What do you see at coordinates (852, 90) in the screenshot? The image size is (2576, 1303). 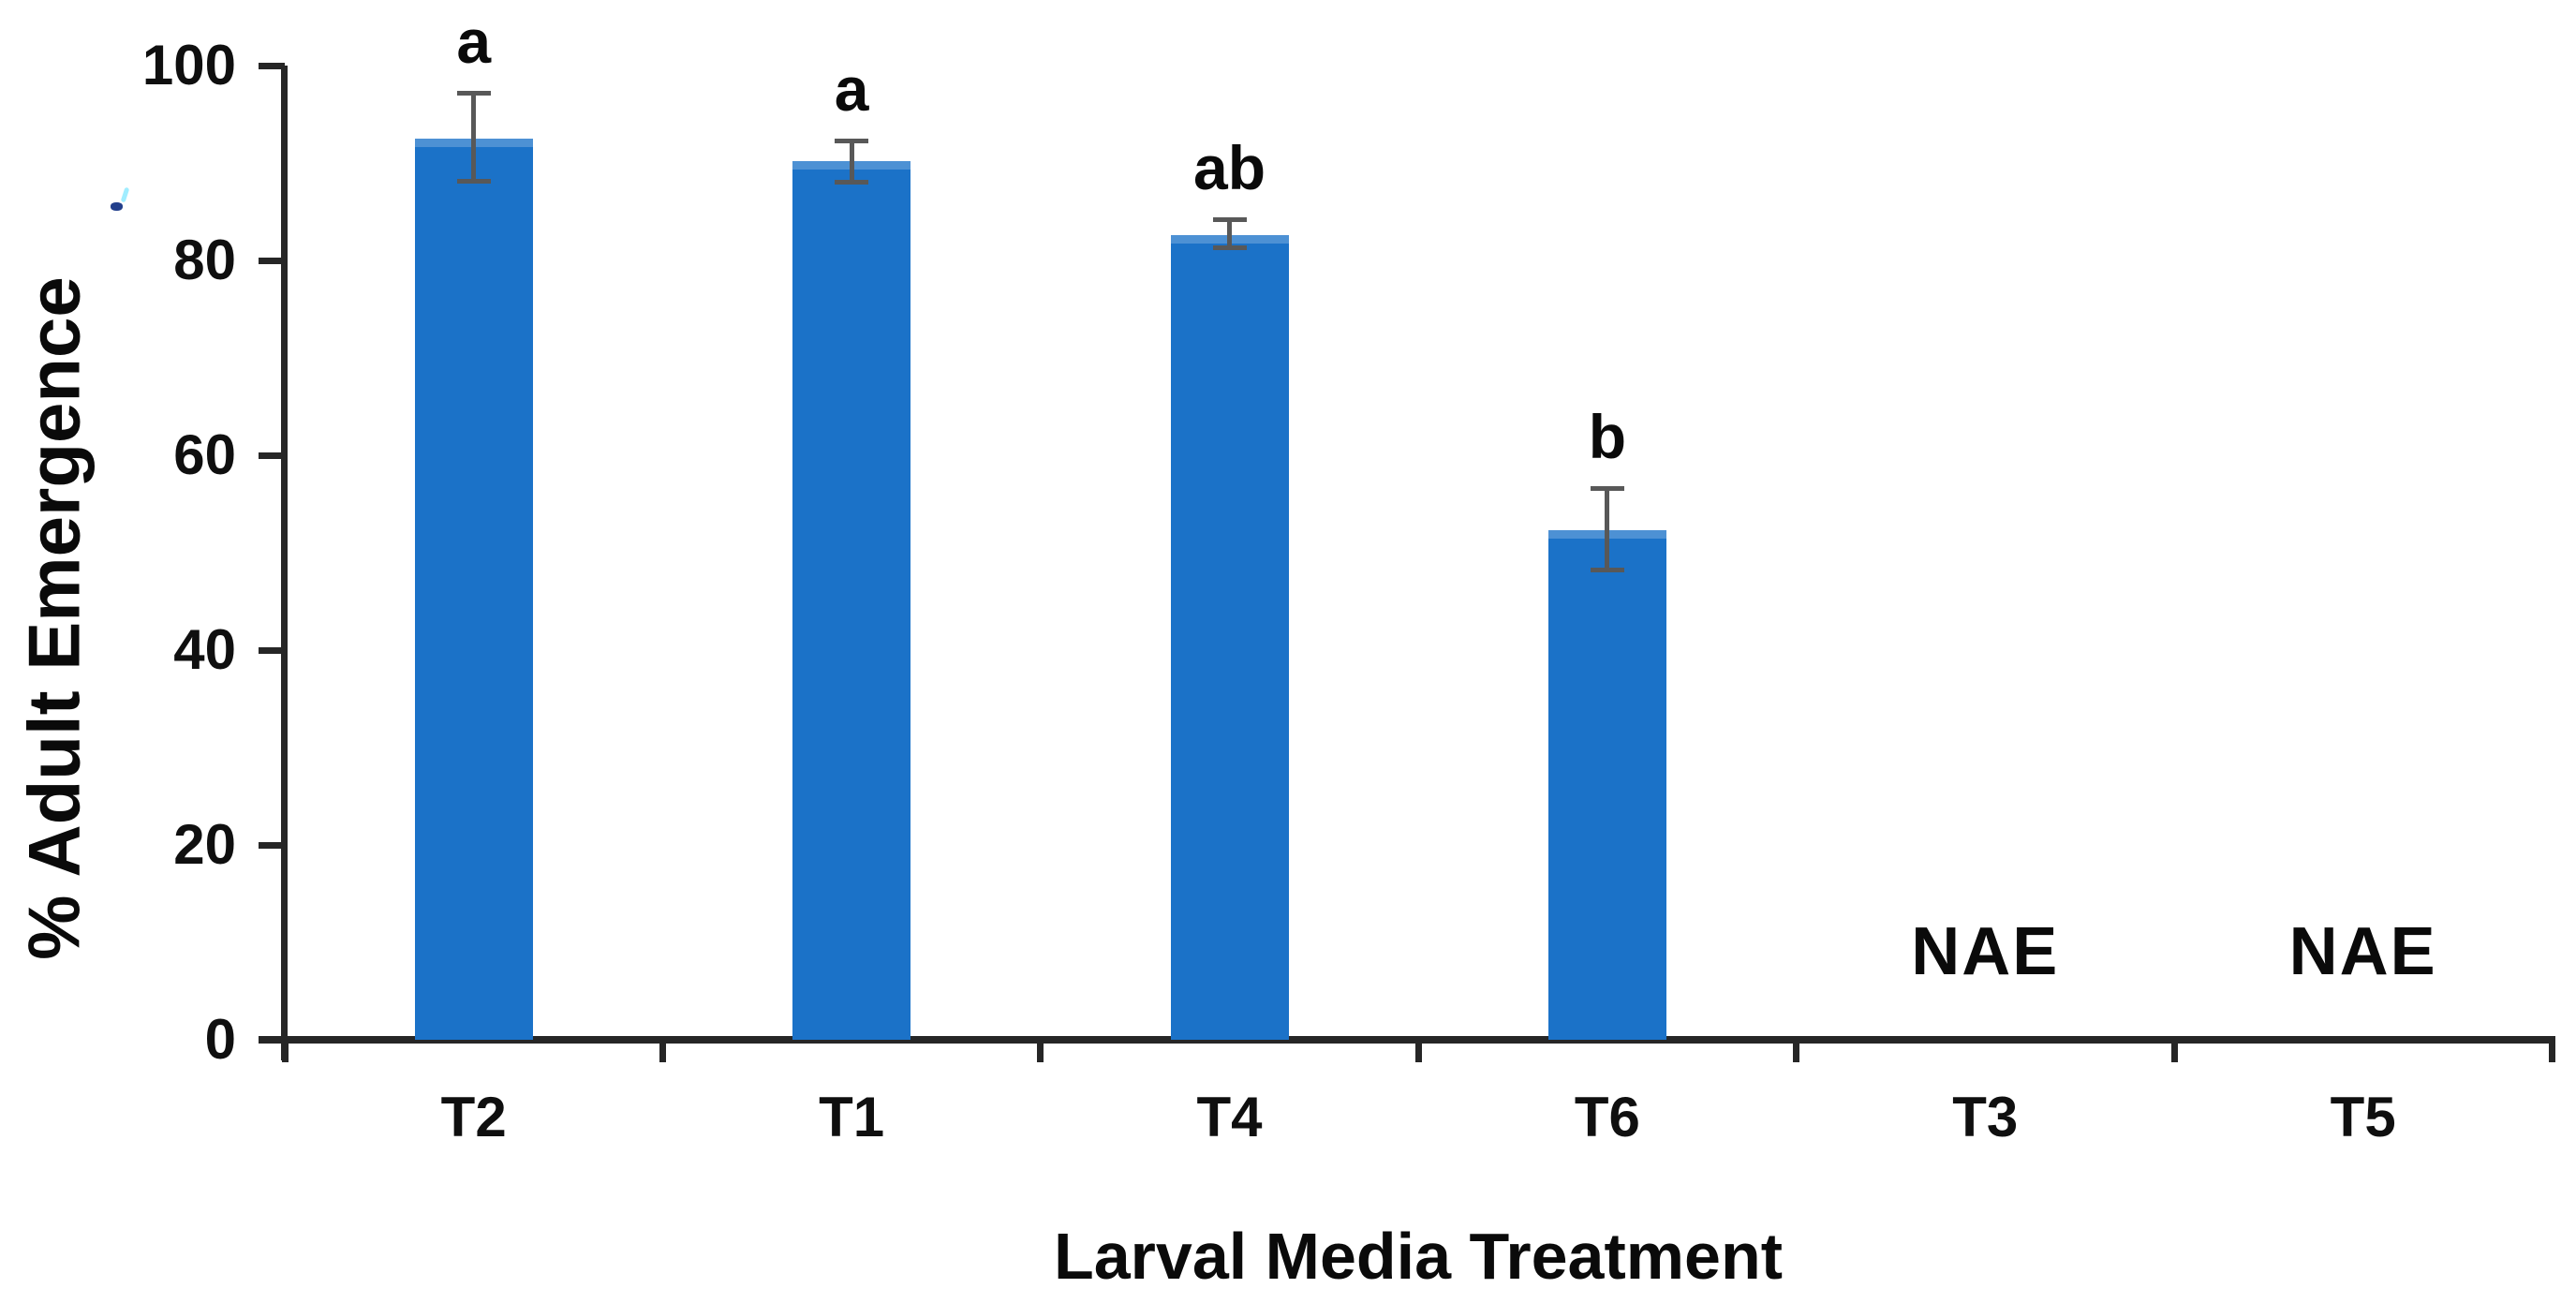 I see `sig-letter-T1: a` at bounding box center [852, 90].